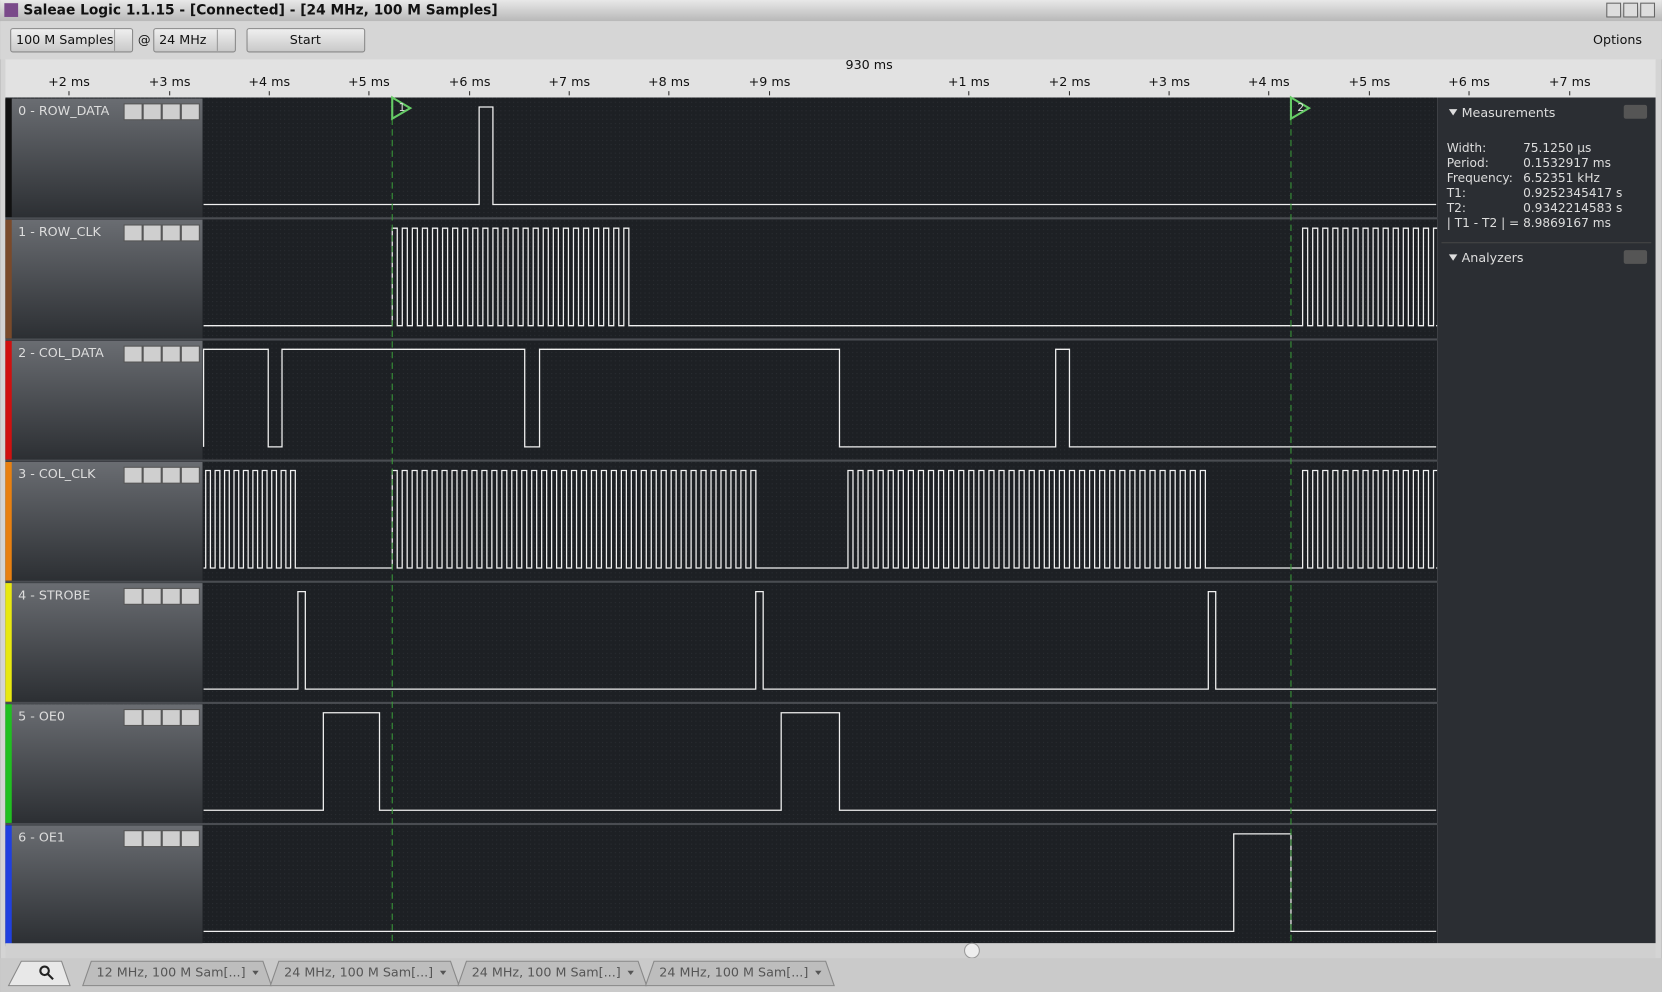  I want to click on measurement-label: Frequency:, so click(1480, 178).